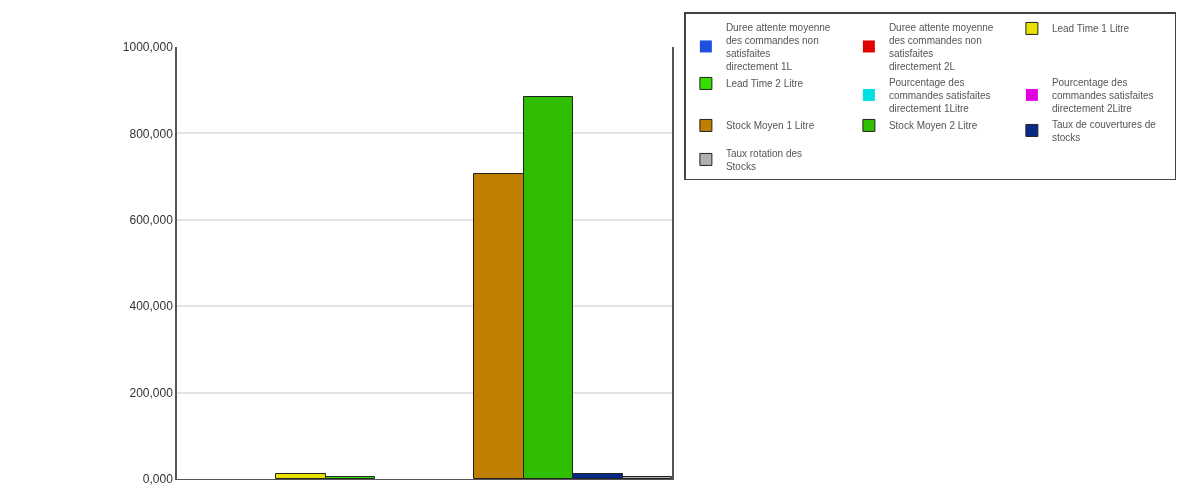  Describe the element at coordinates (151, 220) in the screenshot. I see `y-tick-label: 600,000` at that location.